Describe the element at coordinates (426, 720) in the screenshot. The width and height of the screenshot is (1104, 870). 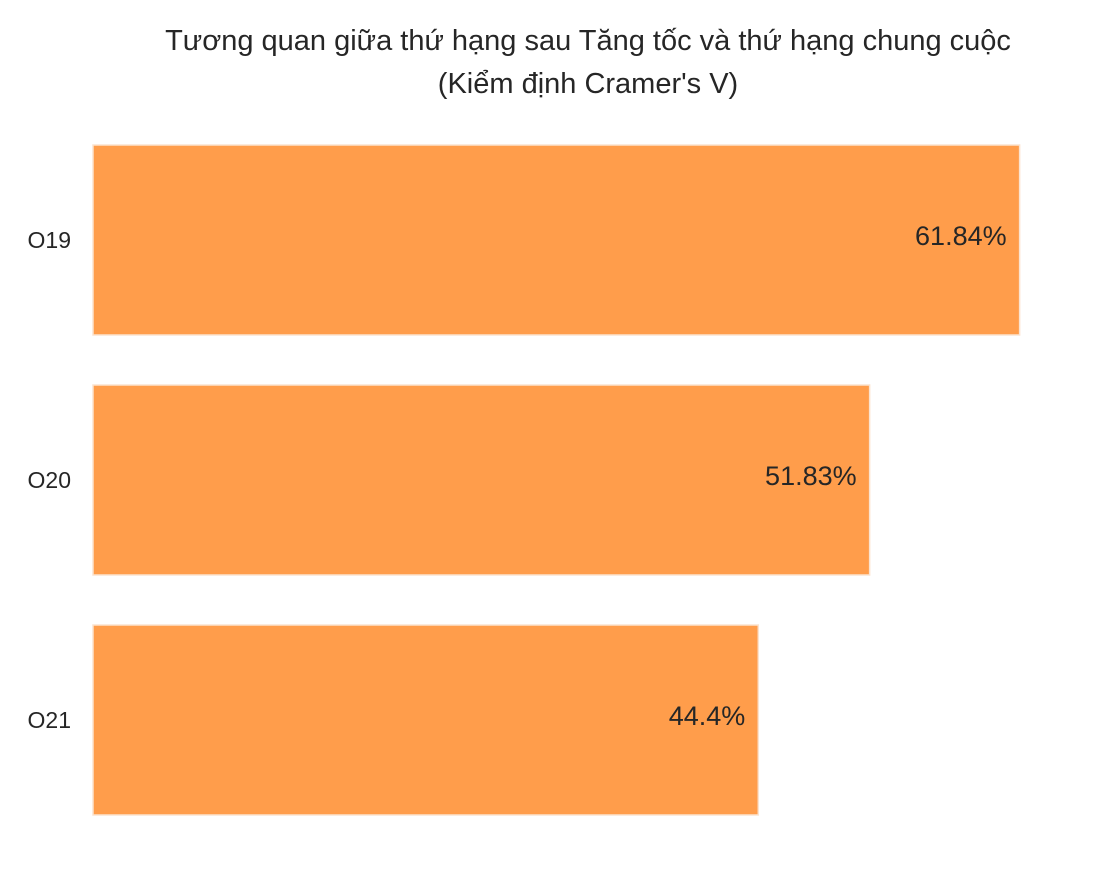
I see `bar-o21` at that location.